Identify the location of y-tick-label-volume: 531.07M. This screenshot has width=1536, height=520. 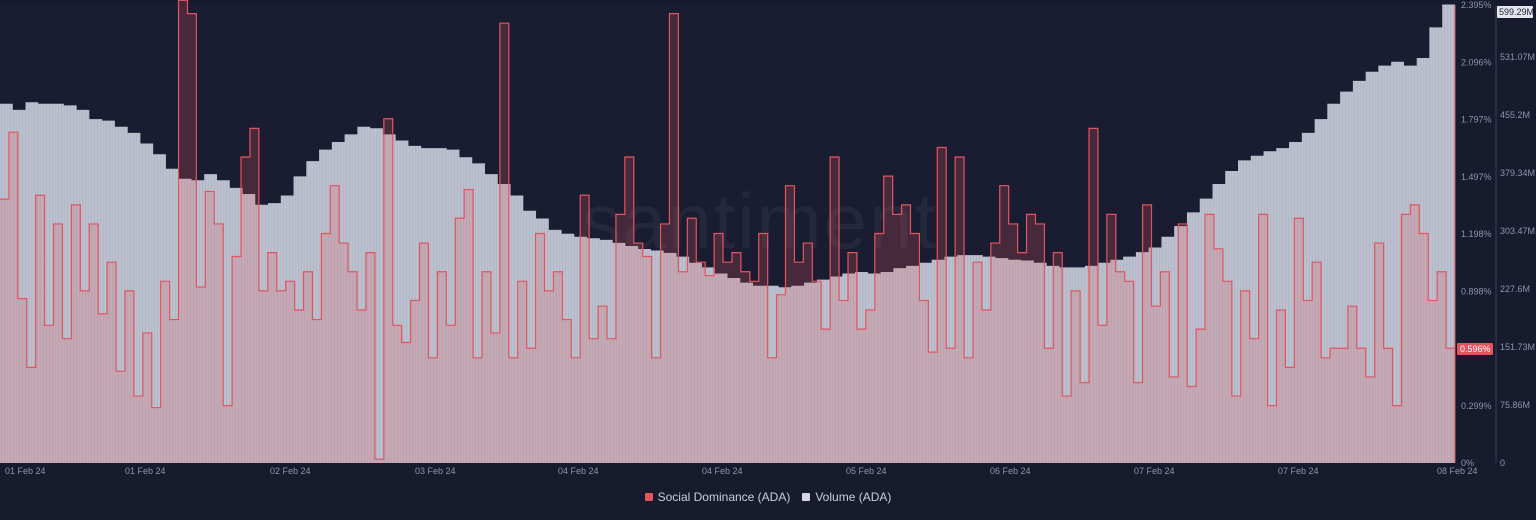
(1517, 57).